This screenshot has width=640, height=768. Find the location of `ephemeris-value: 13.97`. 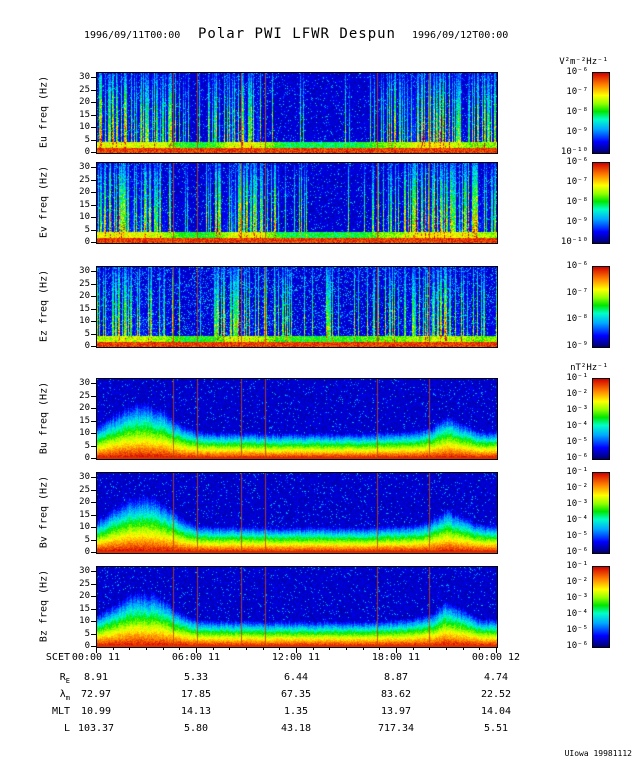

ephemeris-value: 13.97 is located at coordinates (396, 711).